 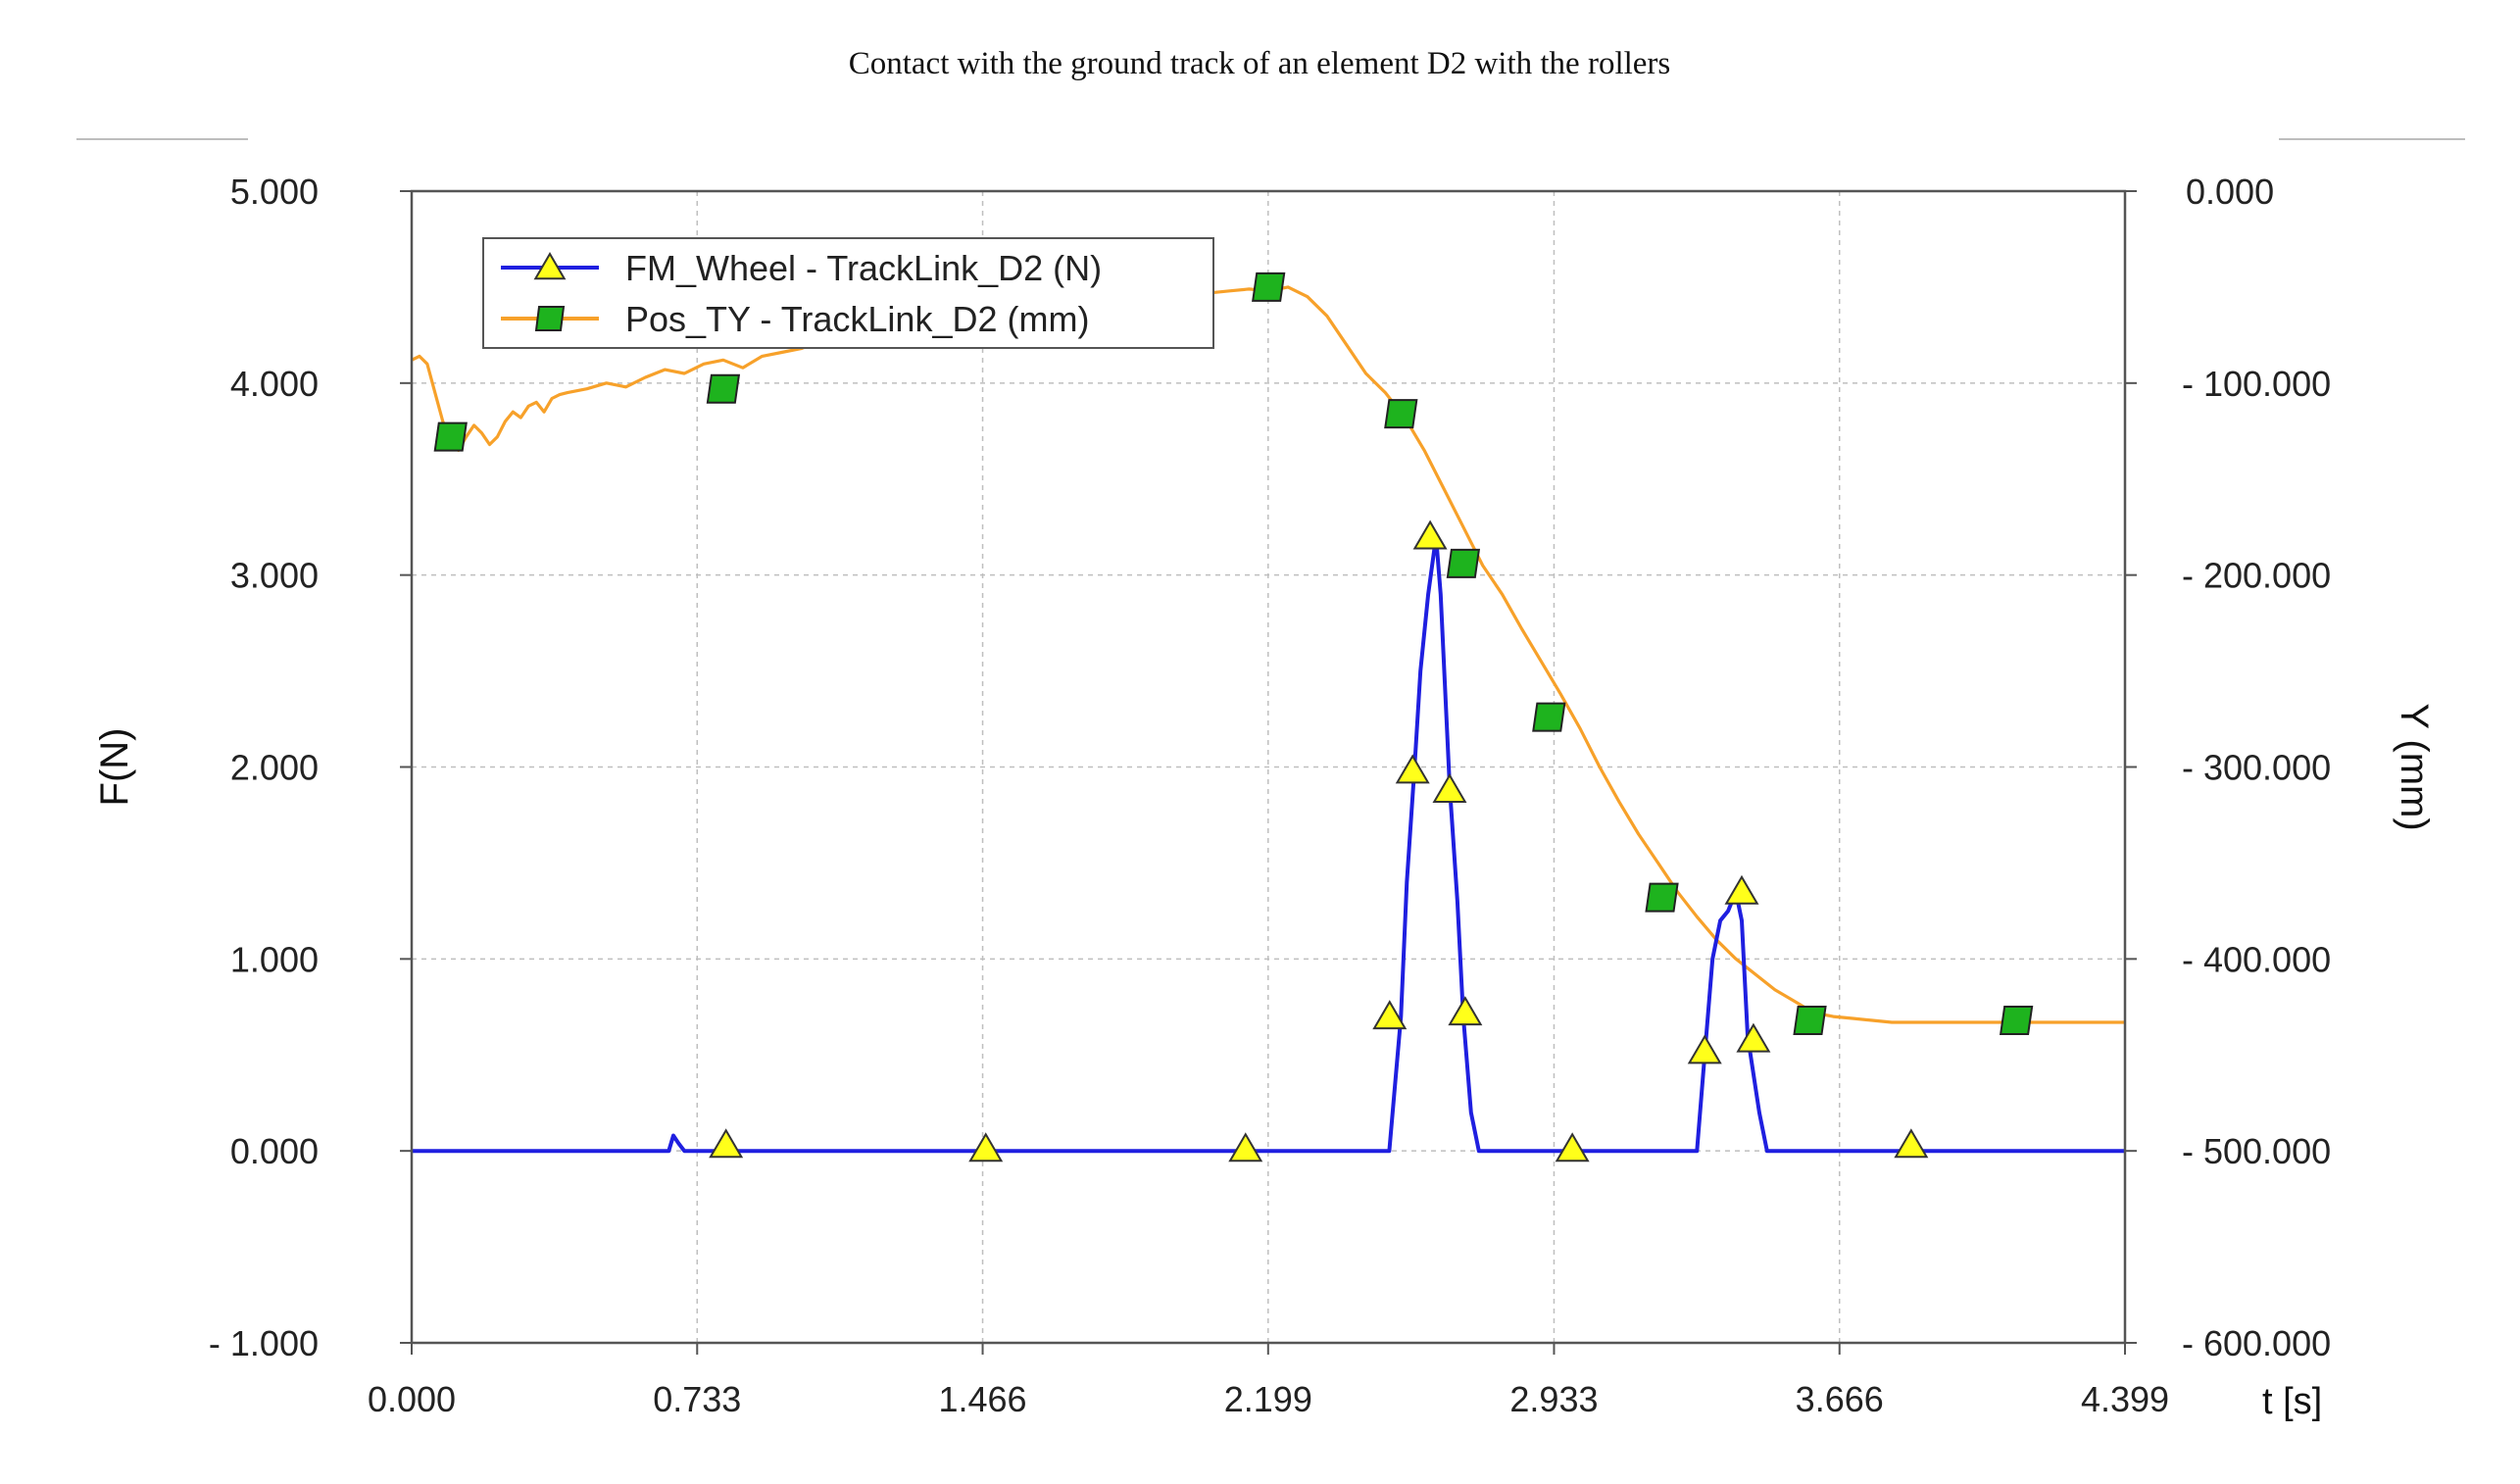 I want to click on y2-tick-label: 0.000, so click(x=2230, y=192).